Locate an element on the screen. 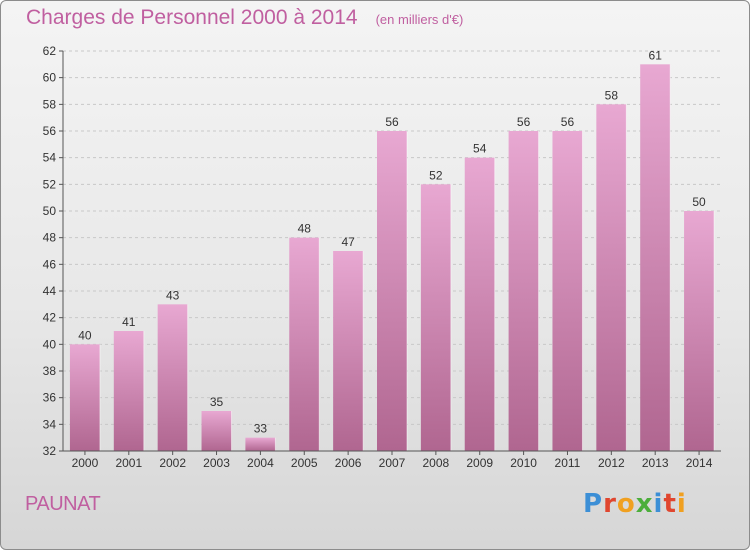 The height and width of the screenshot is (550, 750). x-tick-label: 2008 is located at coordinates (436, 463).